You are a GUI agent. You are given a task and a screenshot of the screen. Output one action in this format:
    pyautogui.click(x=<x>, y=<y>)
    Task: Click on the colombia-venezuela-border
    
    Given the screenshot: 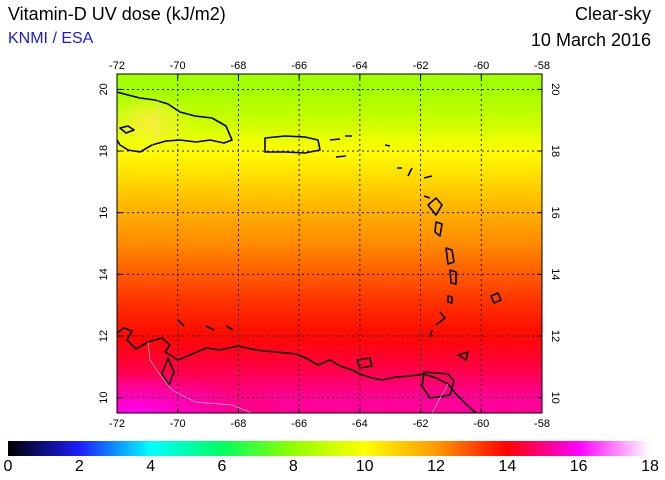 What is the action you would take?
    pyautogui.click(x=200, y=377)
    